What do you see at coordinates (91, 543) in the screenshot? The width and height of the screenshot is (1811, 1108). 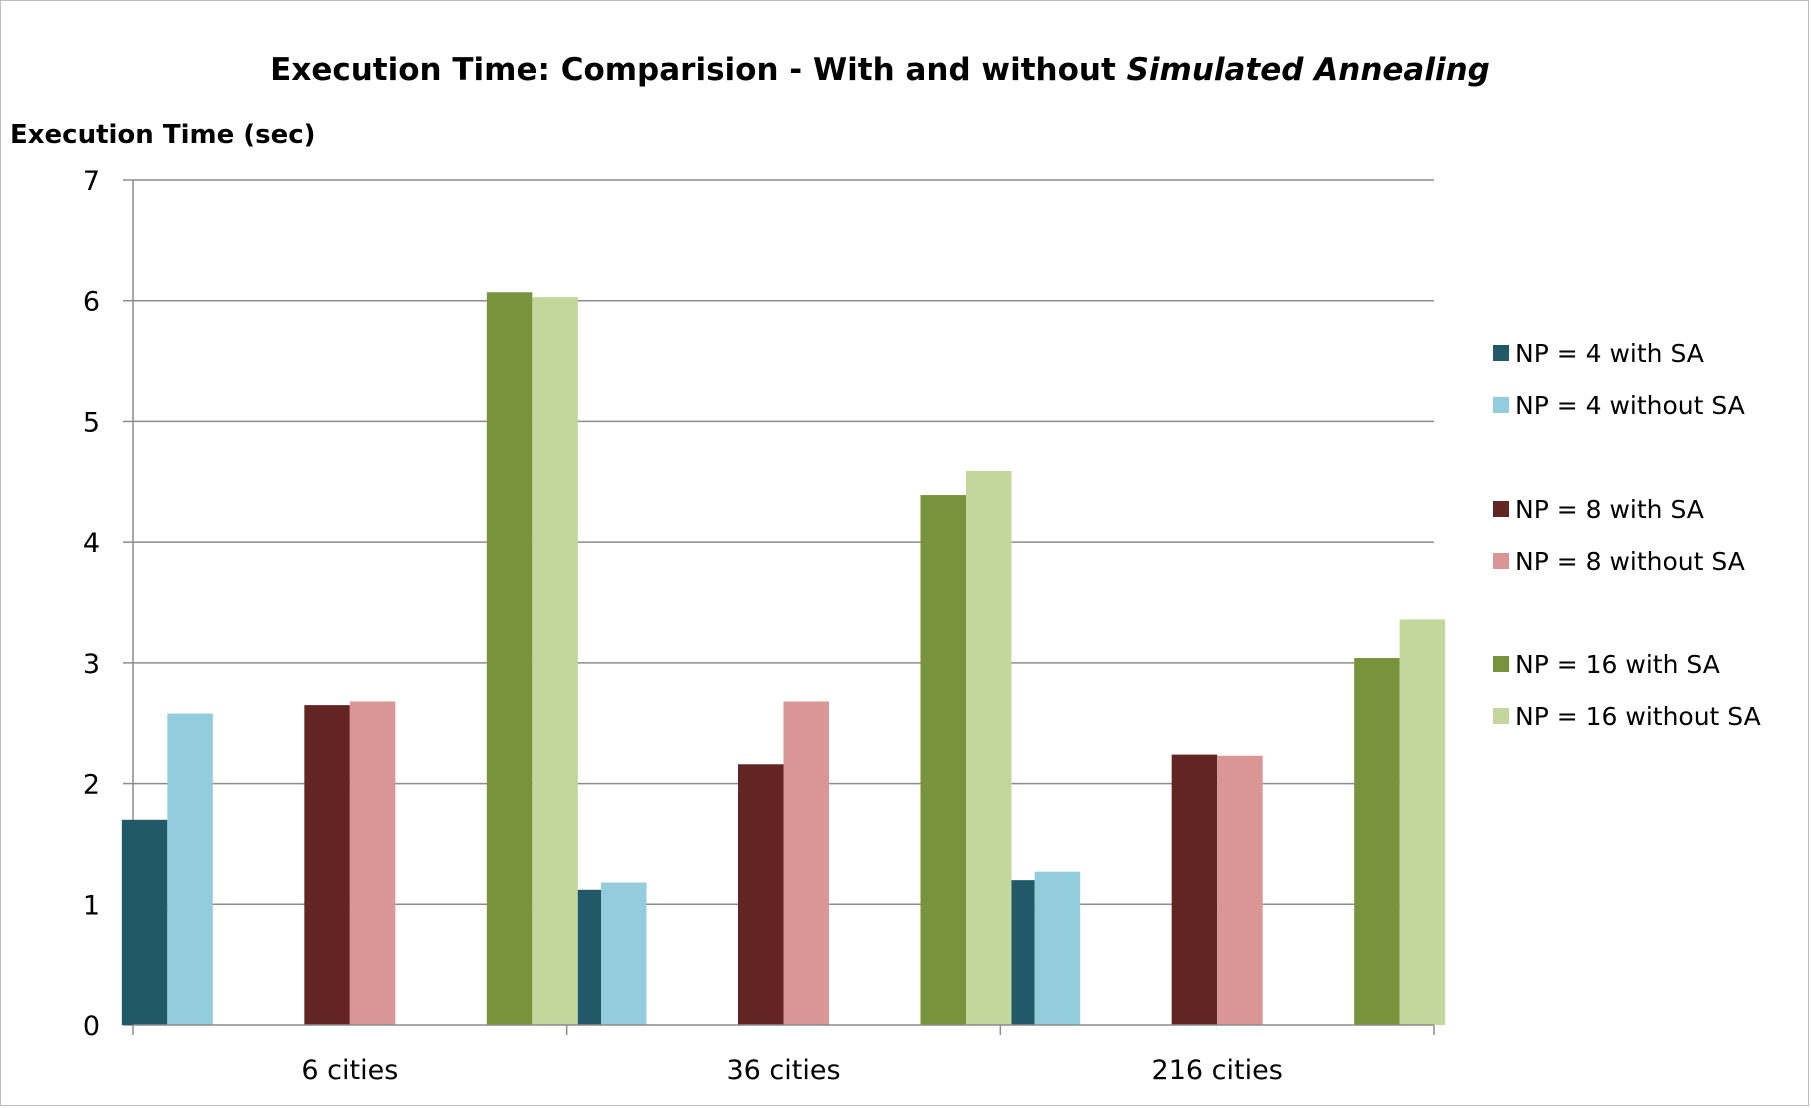 I see `y-tick-label: 4` at bounding box center [91, 543].